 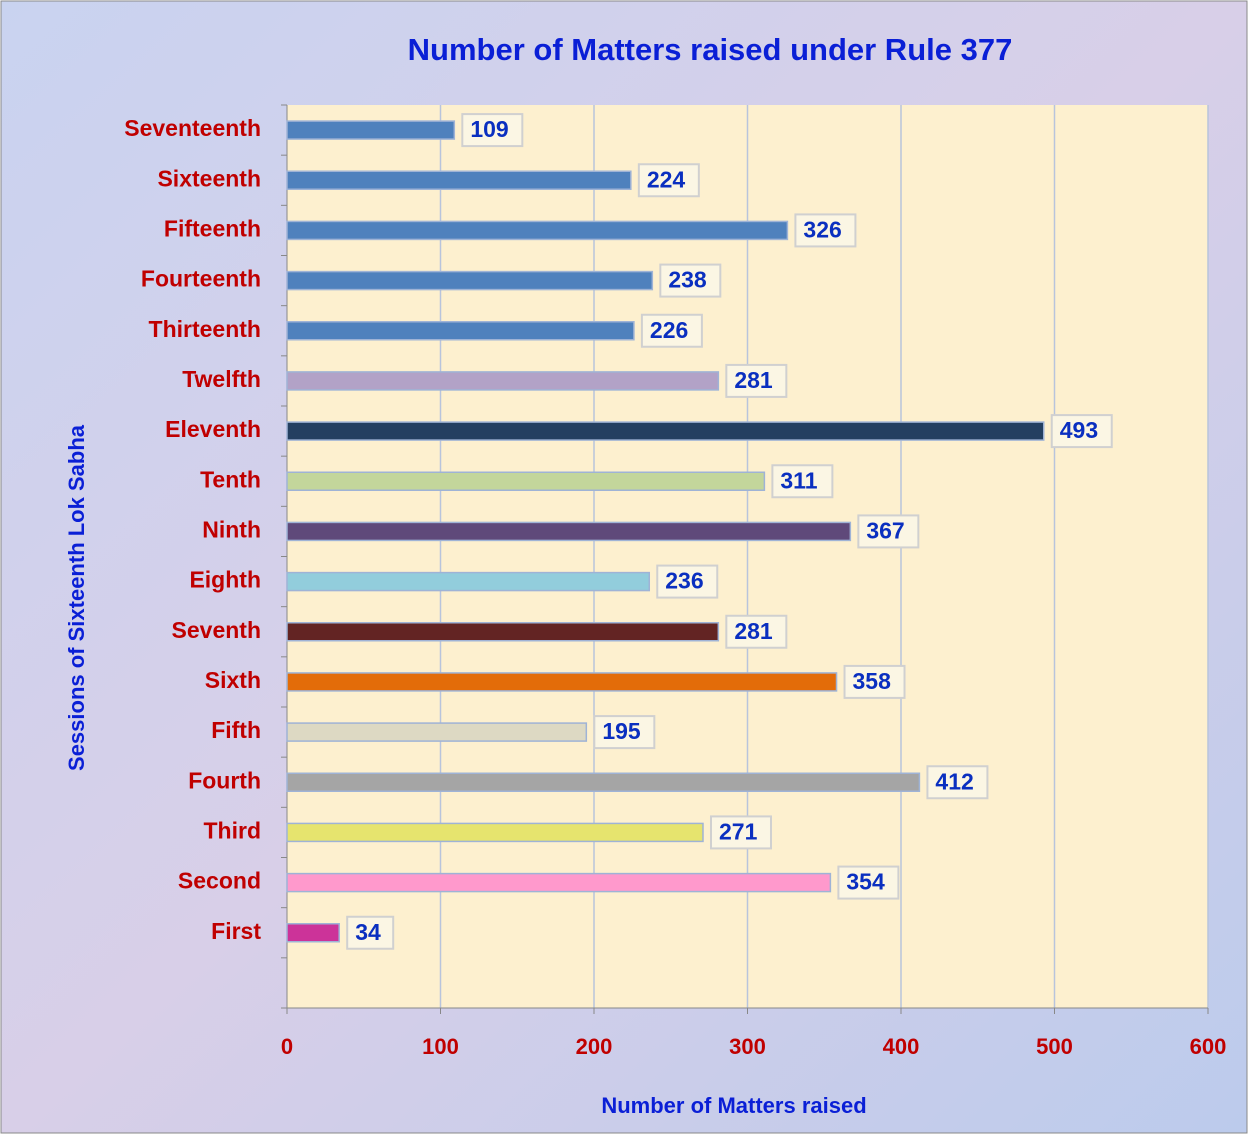 I want to click on y-tick-label: Tenth, so click(x=230, y=479).